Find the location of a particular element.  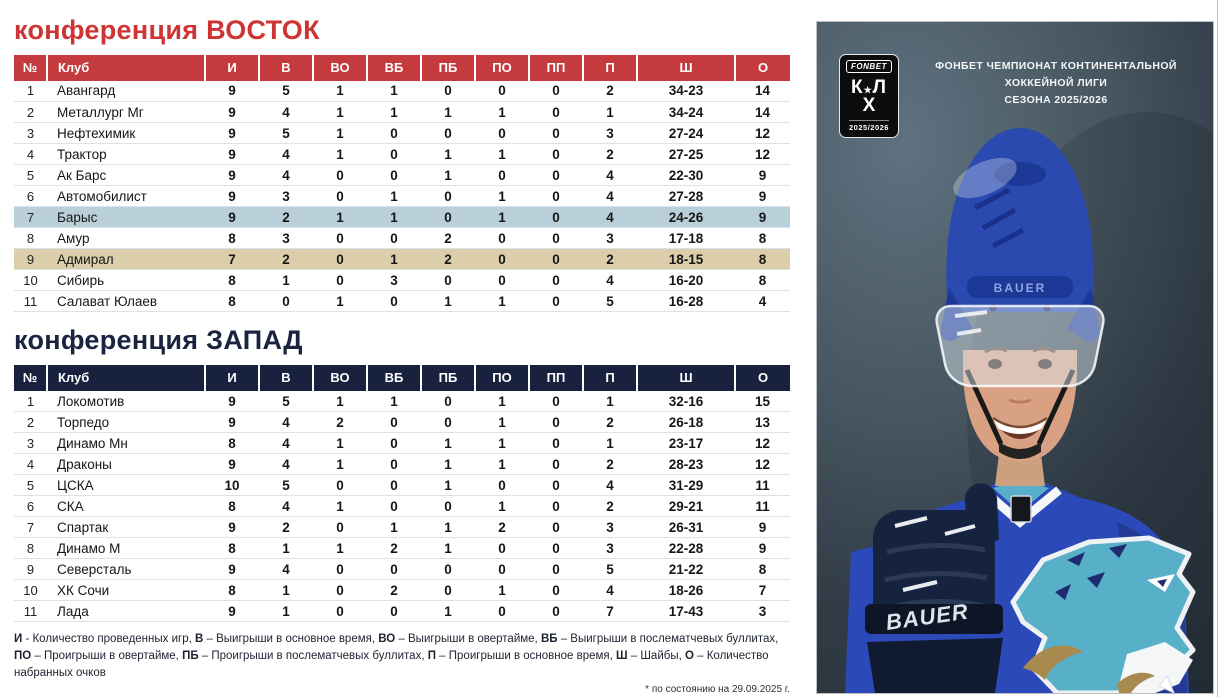

stat-cell: 31-29 is located at coordinates (686, 485).